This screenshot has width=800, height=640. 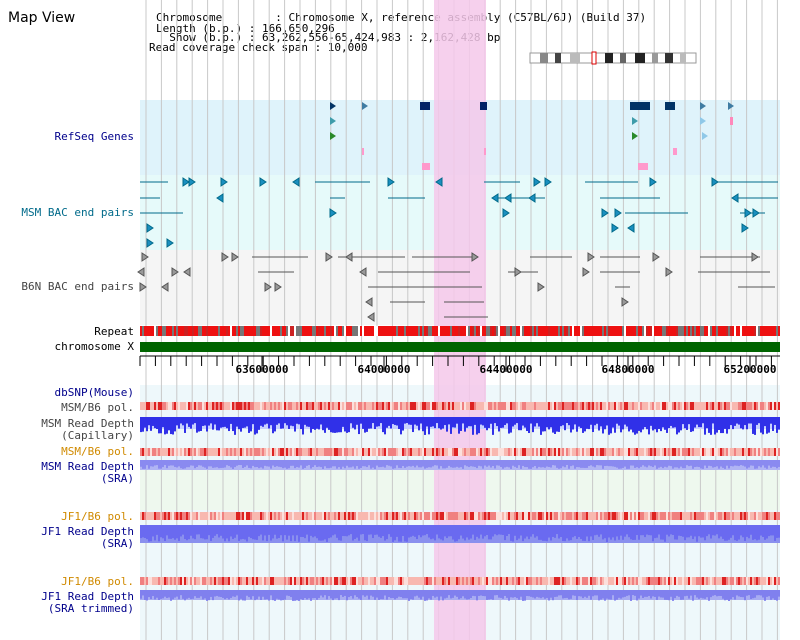 What do you see at coordinates (114, 331) in the screenshot?
I see `repeat-label: Repeat` at bounding box center [114, 331].